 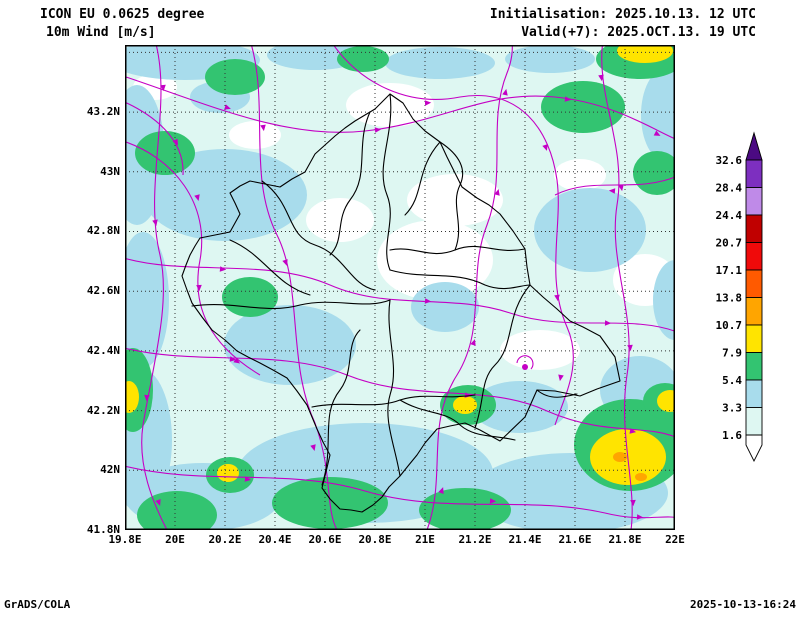 I want to click on legend-level-label: 3.3, so click(x=732, y=408).